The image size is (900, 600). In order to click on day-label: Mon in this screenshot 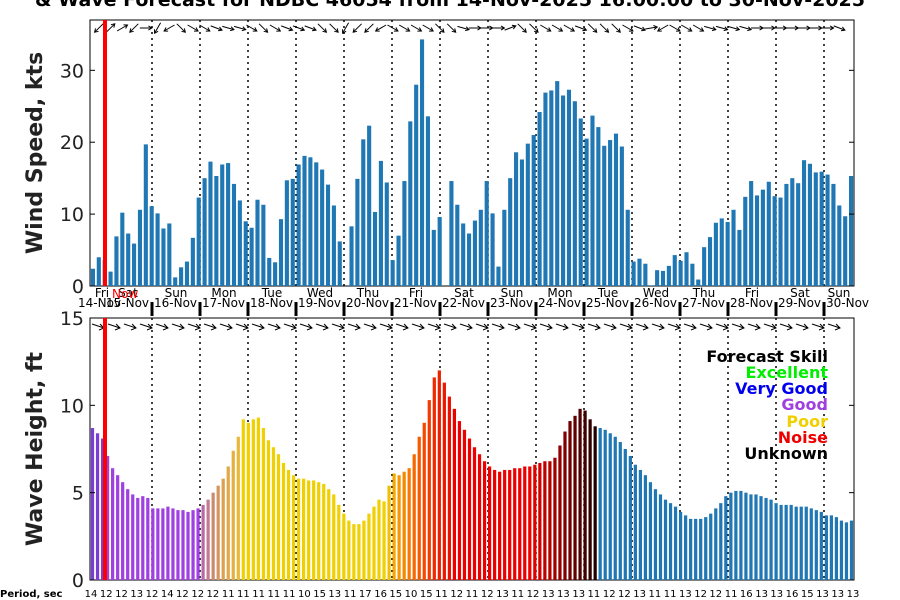, I will do `click(223, 293)`.